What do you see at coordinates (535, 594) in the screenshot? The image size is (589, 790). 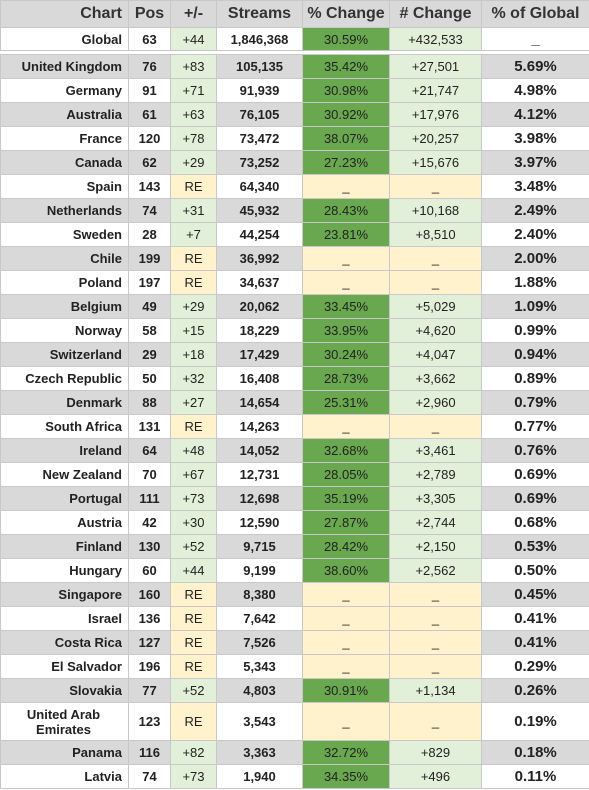 I see `cell-pct-global: 0.45%` at bounding box center [535, 594].